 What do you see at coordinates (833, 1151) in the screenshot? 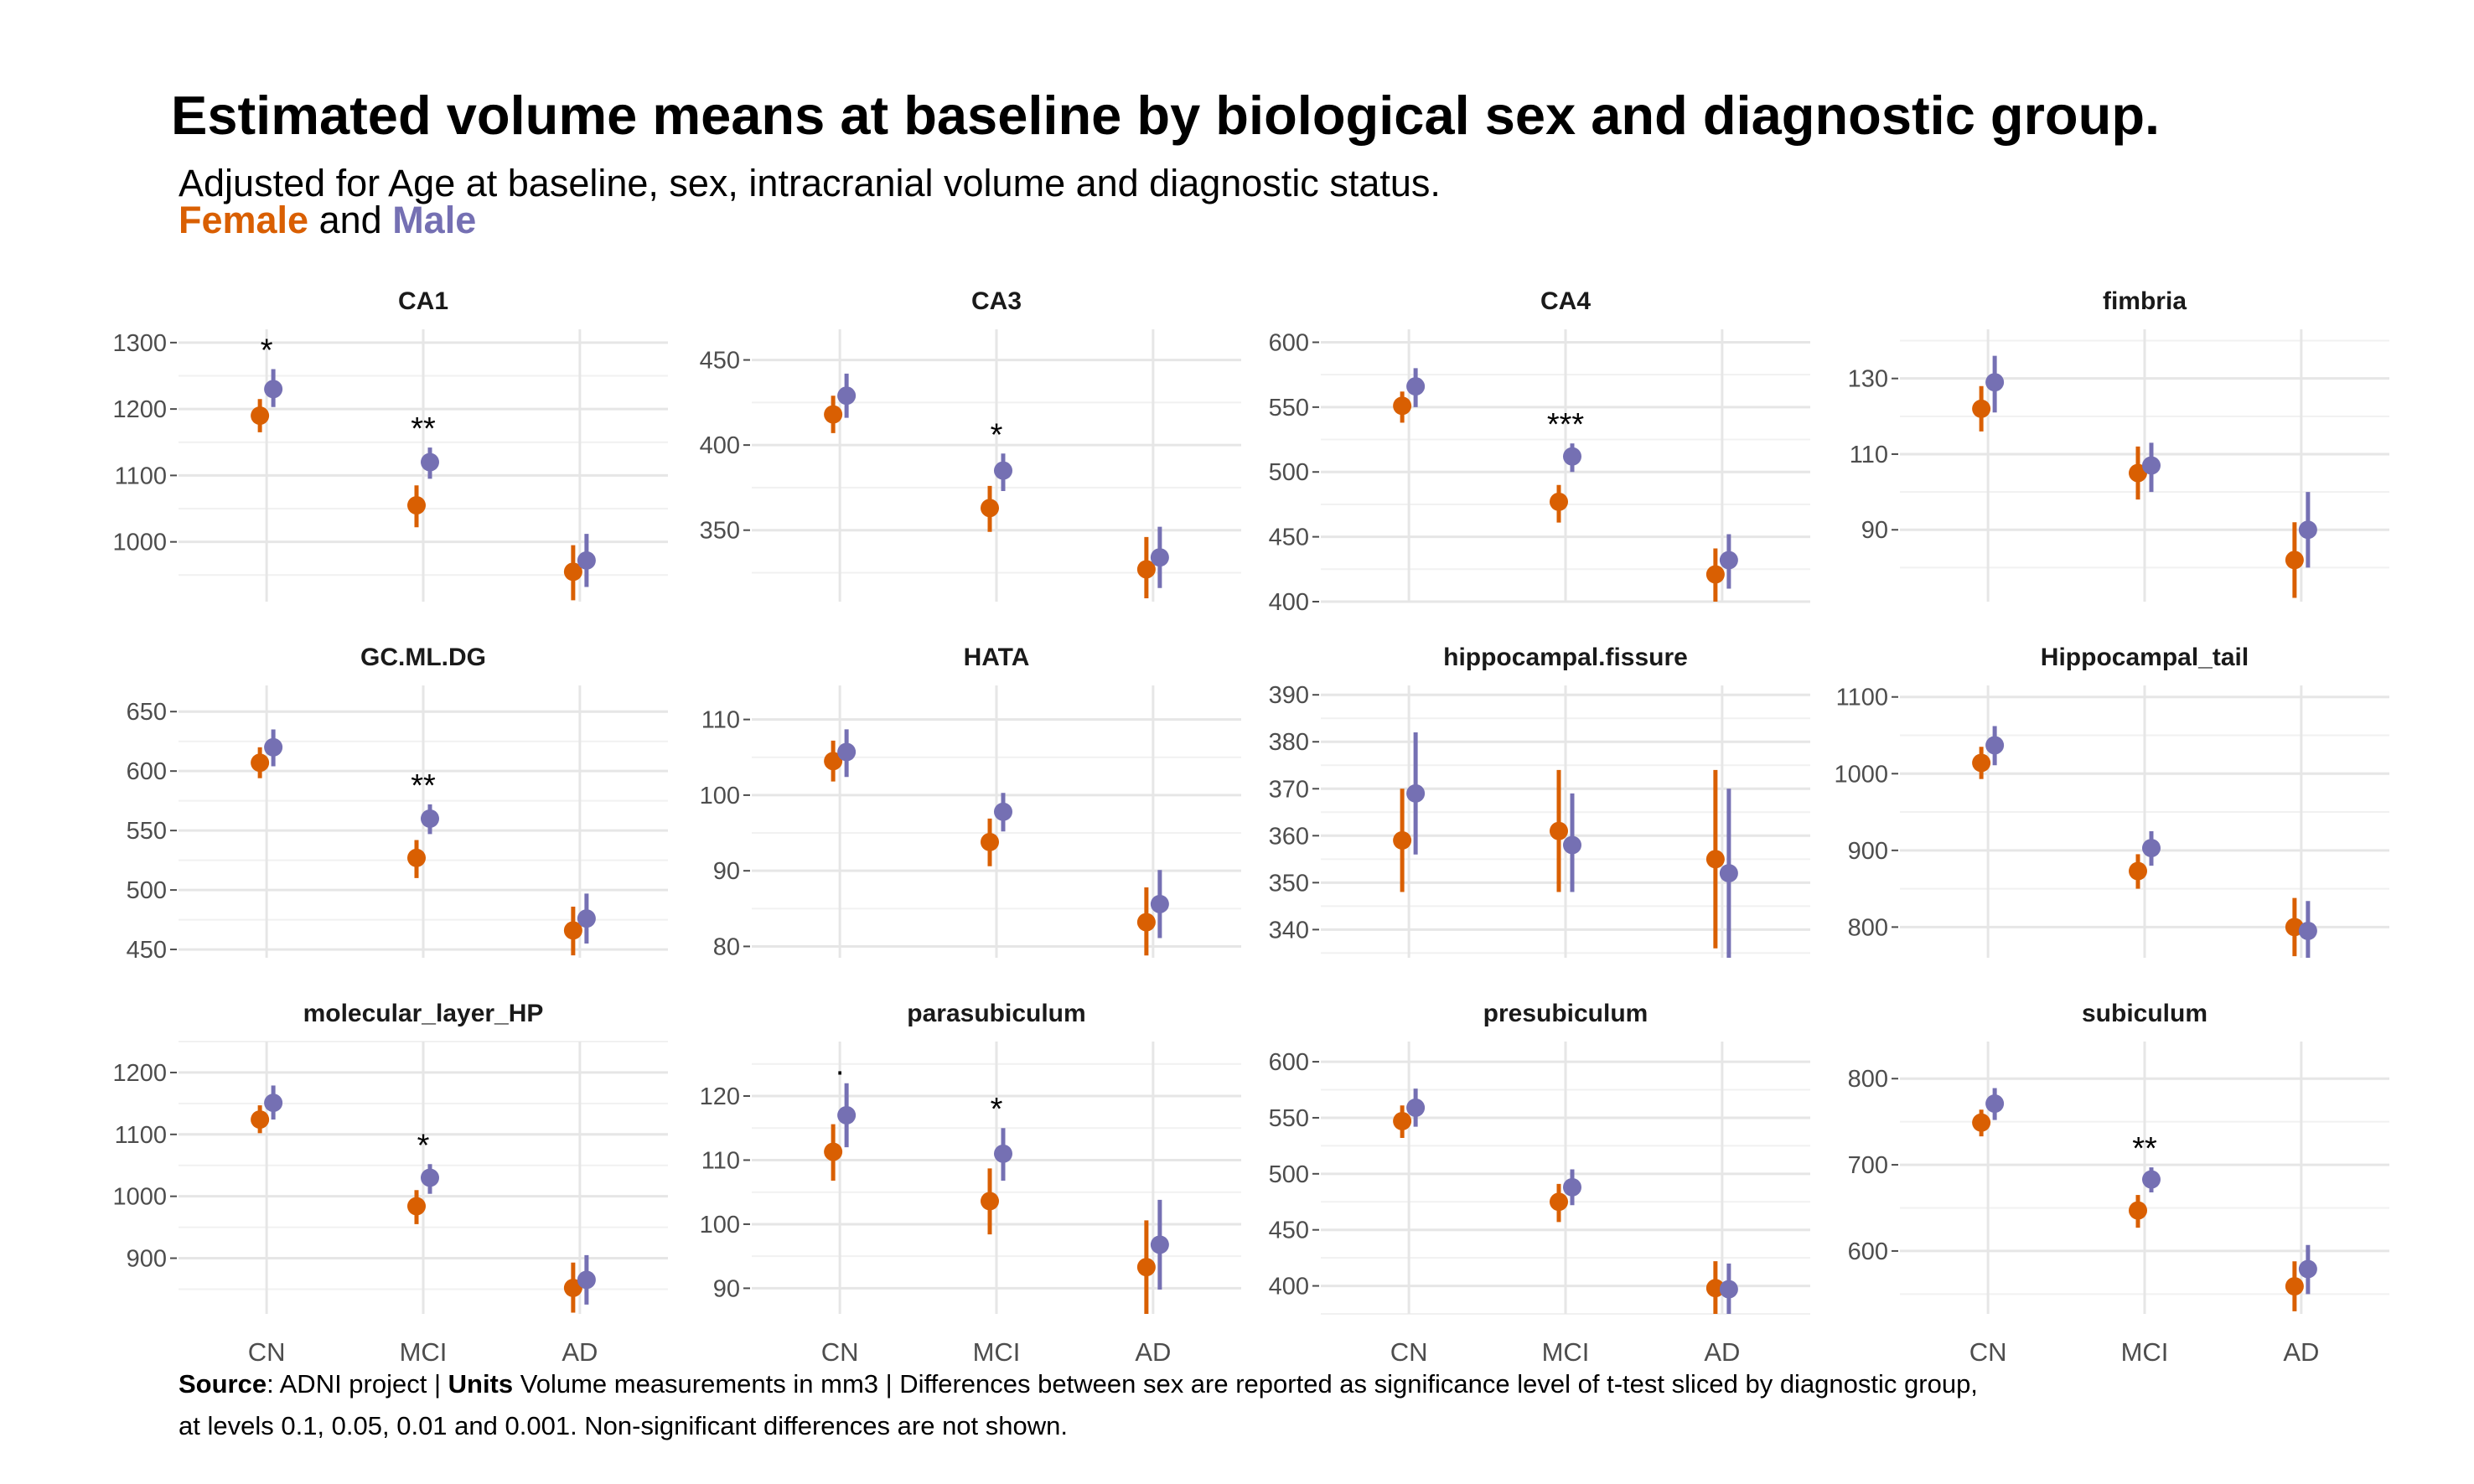
I see `female-point-parasubiculum-cn` at bounding box center [833, 1151].